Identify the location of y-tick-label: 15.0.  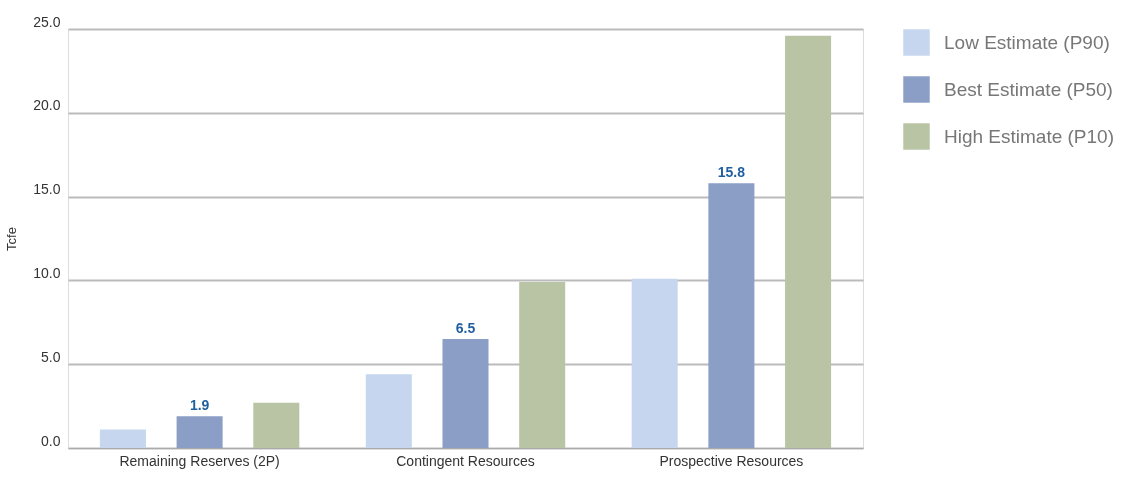
(47, 189).